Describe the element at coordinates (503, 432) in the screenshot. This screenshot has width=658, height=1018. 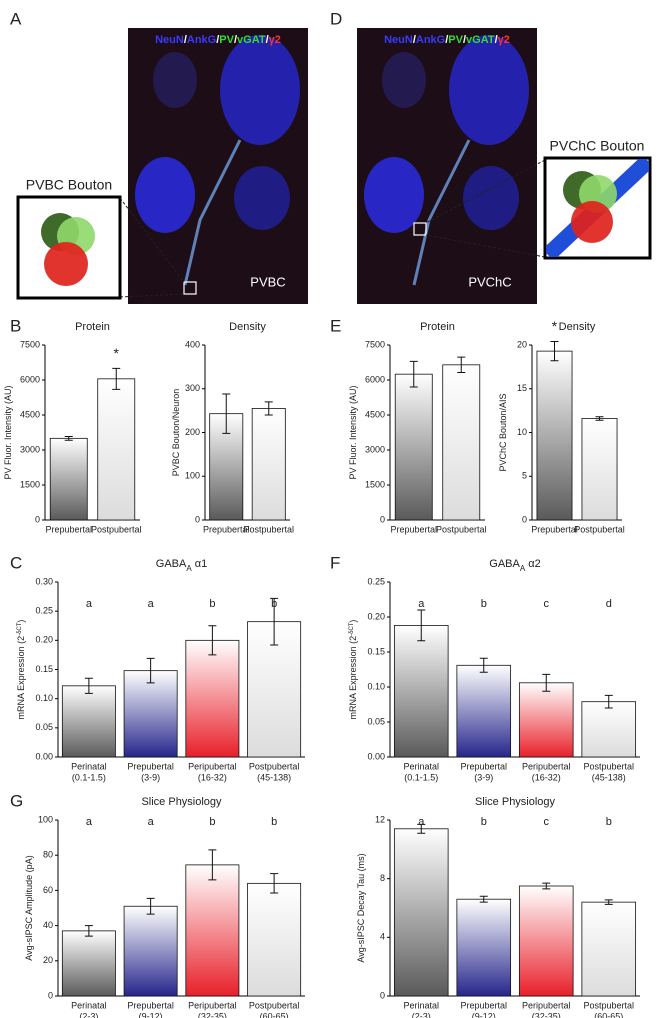
I see `y-label-text: PVChC Bouton/AIS` at that location.